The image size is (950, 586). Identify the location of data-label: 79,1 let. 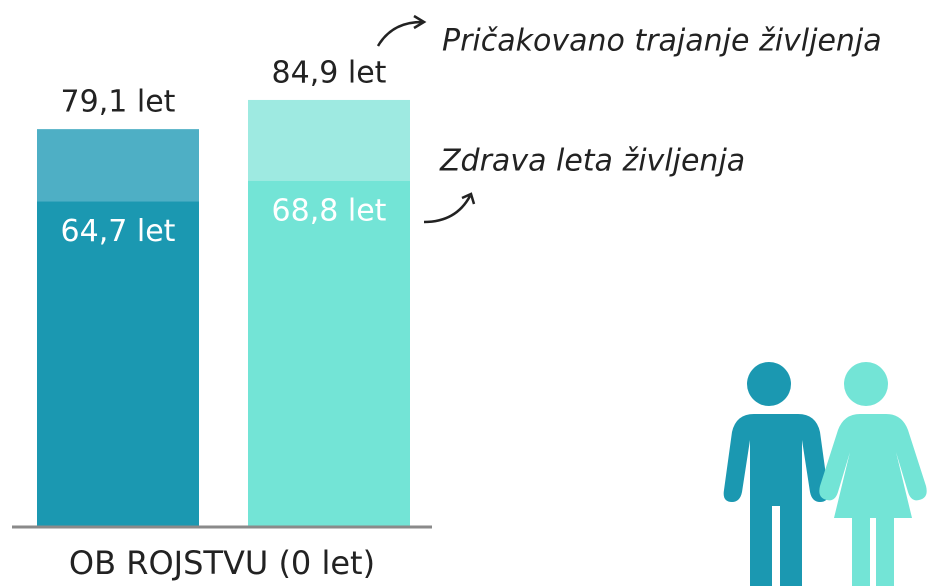
(118, 102).